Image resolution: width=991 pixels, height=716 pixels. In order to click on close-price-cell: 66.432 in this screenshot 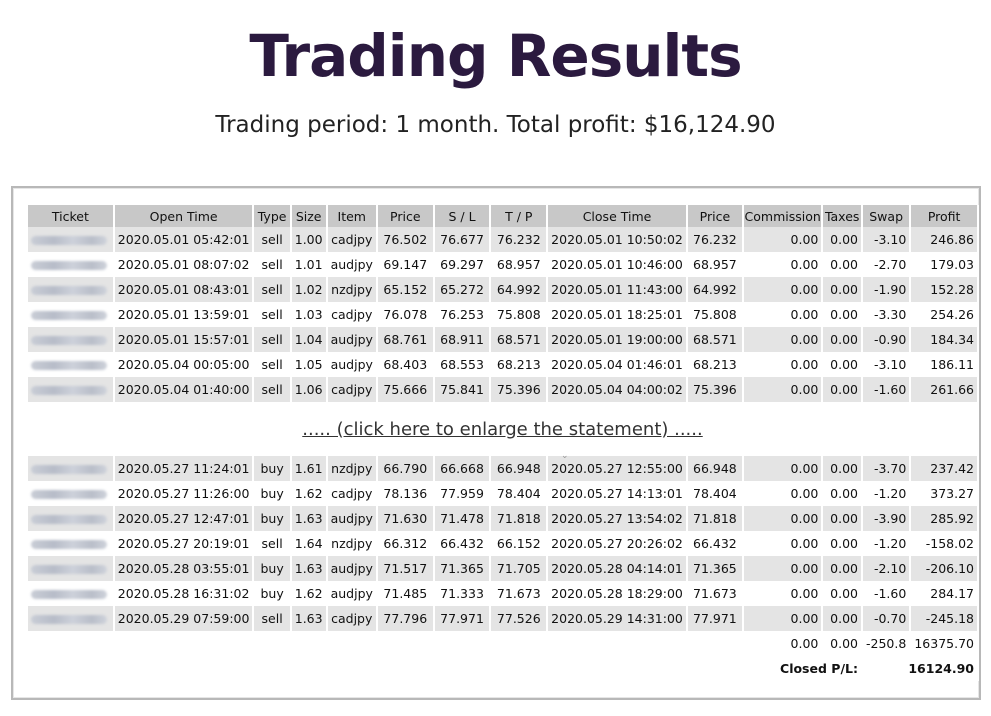, I will do `click(716, 543)`.